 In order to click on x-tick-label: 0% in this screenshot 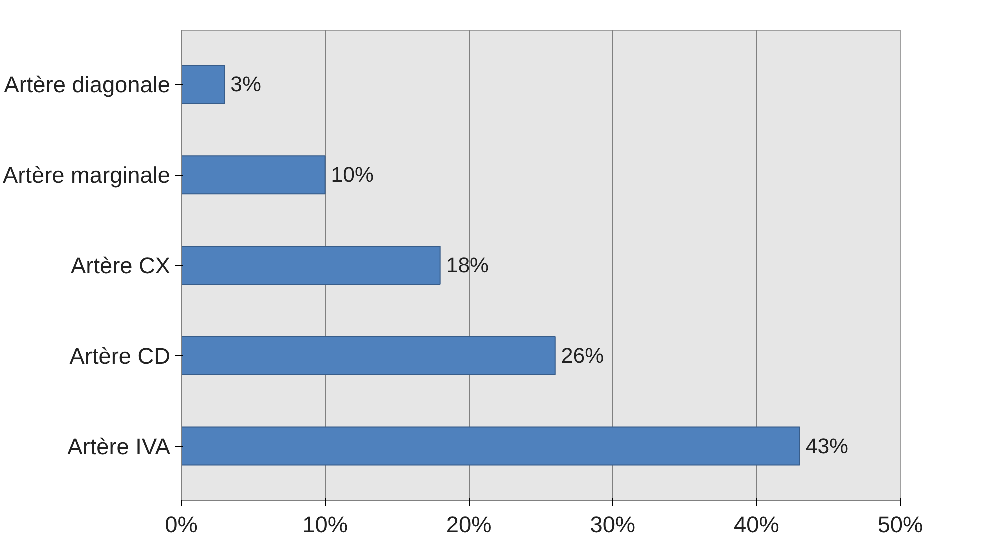, I will do `click(181, 525)`.